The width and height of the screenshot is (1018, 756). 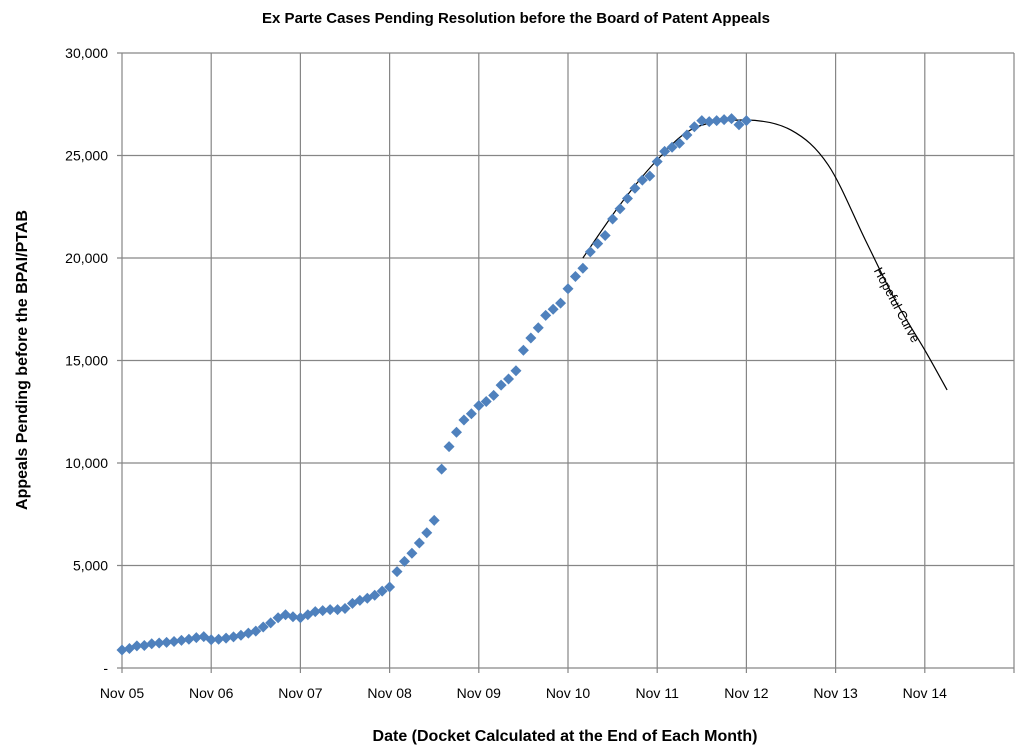 I want to click on y-tick-label: -, so click(x=105, y=668).